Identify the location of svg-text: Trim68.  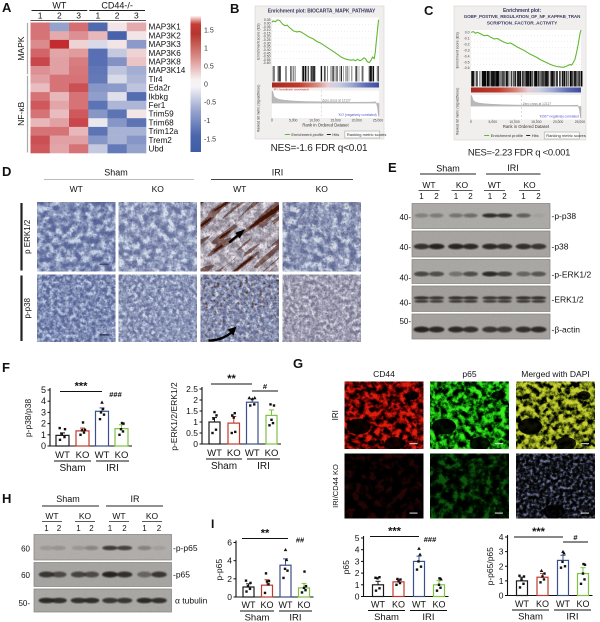
(162, 122).